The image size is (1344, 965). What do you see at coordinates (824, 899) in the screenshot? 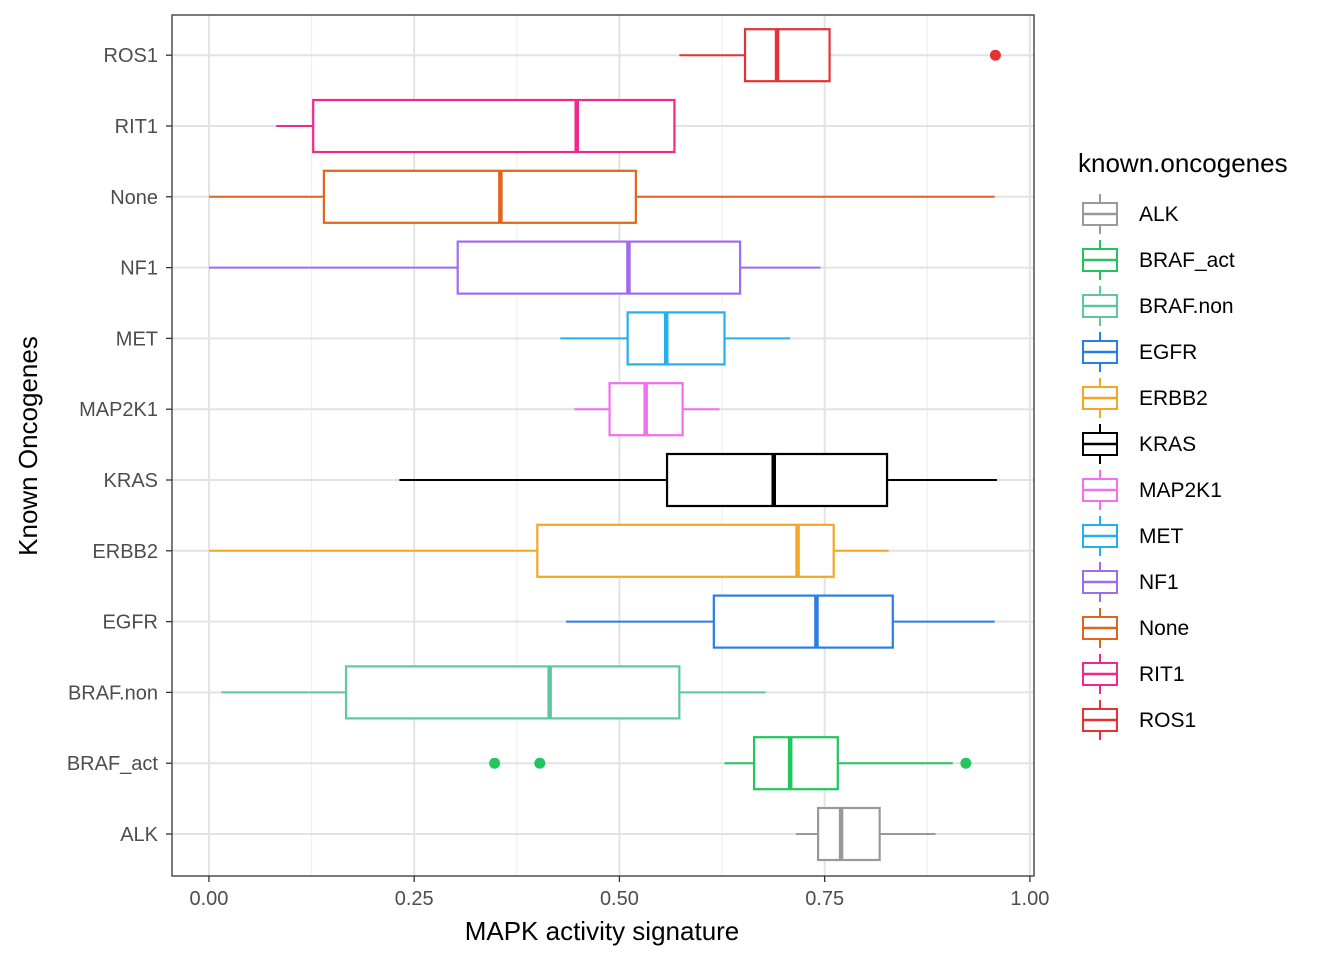
I see `x-tick-label: 0.75` at bounding box center [824, 899].